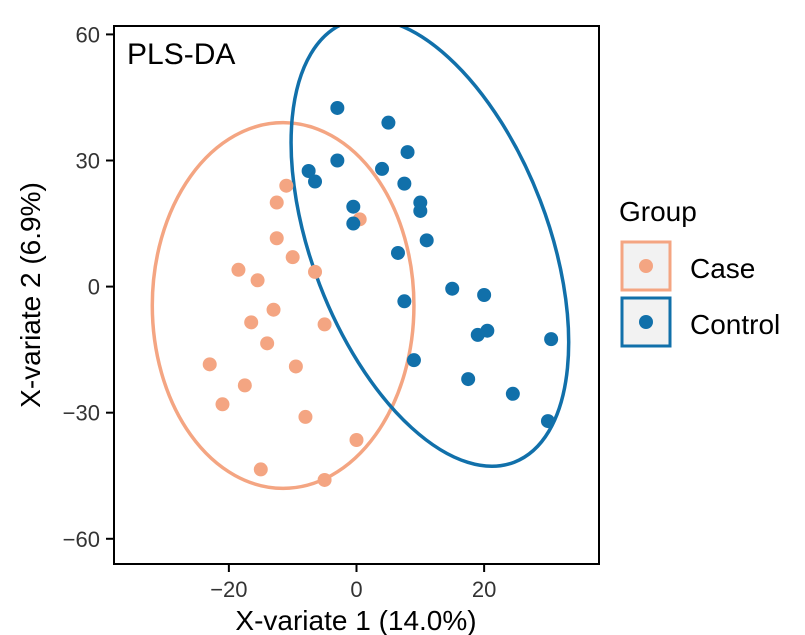 The height and width of the screenshot is (635, 805). What do you see at coordinates (658, 211) in the screenshot?
I see `legend-title: Group` at bounding box center [658, 211].